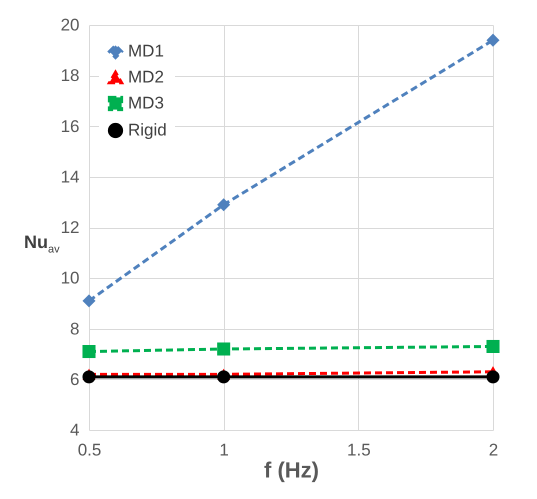  I want to click on y-tick-label: 12, so click(70, 227).